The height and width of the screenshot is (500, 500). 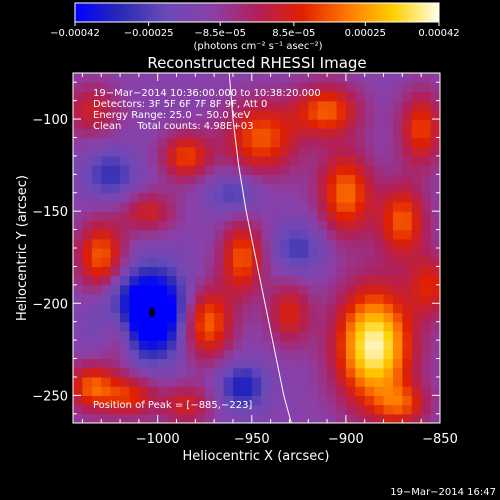 What do you see at coordinates (443, 492) in the screenshot?
I see `footer-timestamp: 19−Mar−2014 16:47` at bounding box center [443, 492].